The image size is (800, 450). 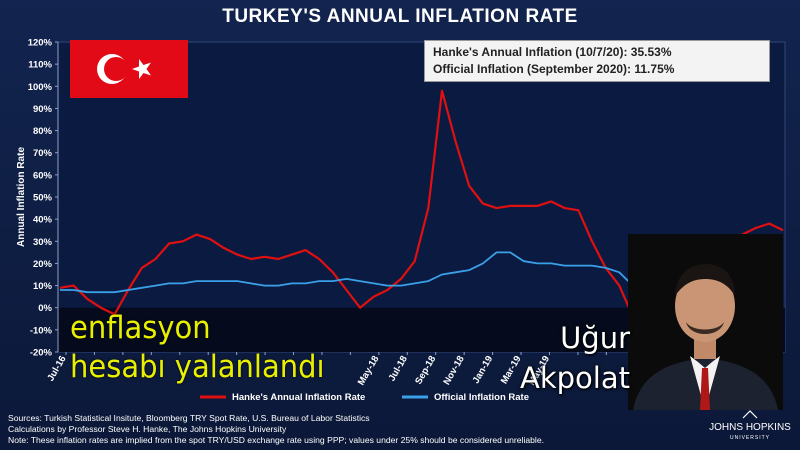 I want to click on x-tick-label: May-18, so click(x=369, y=370).